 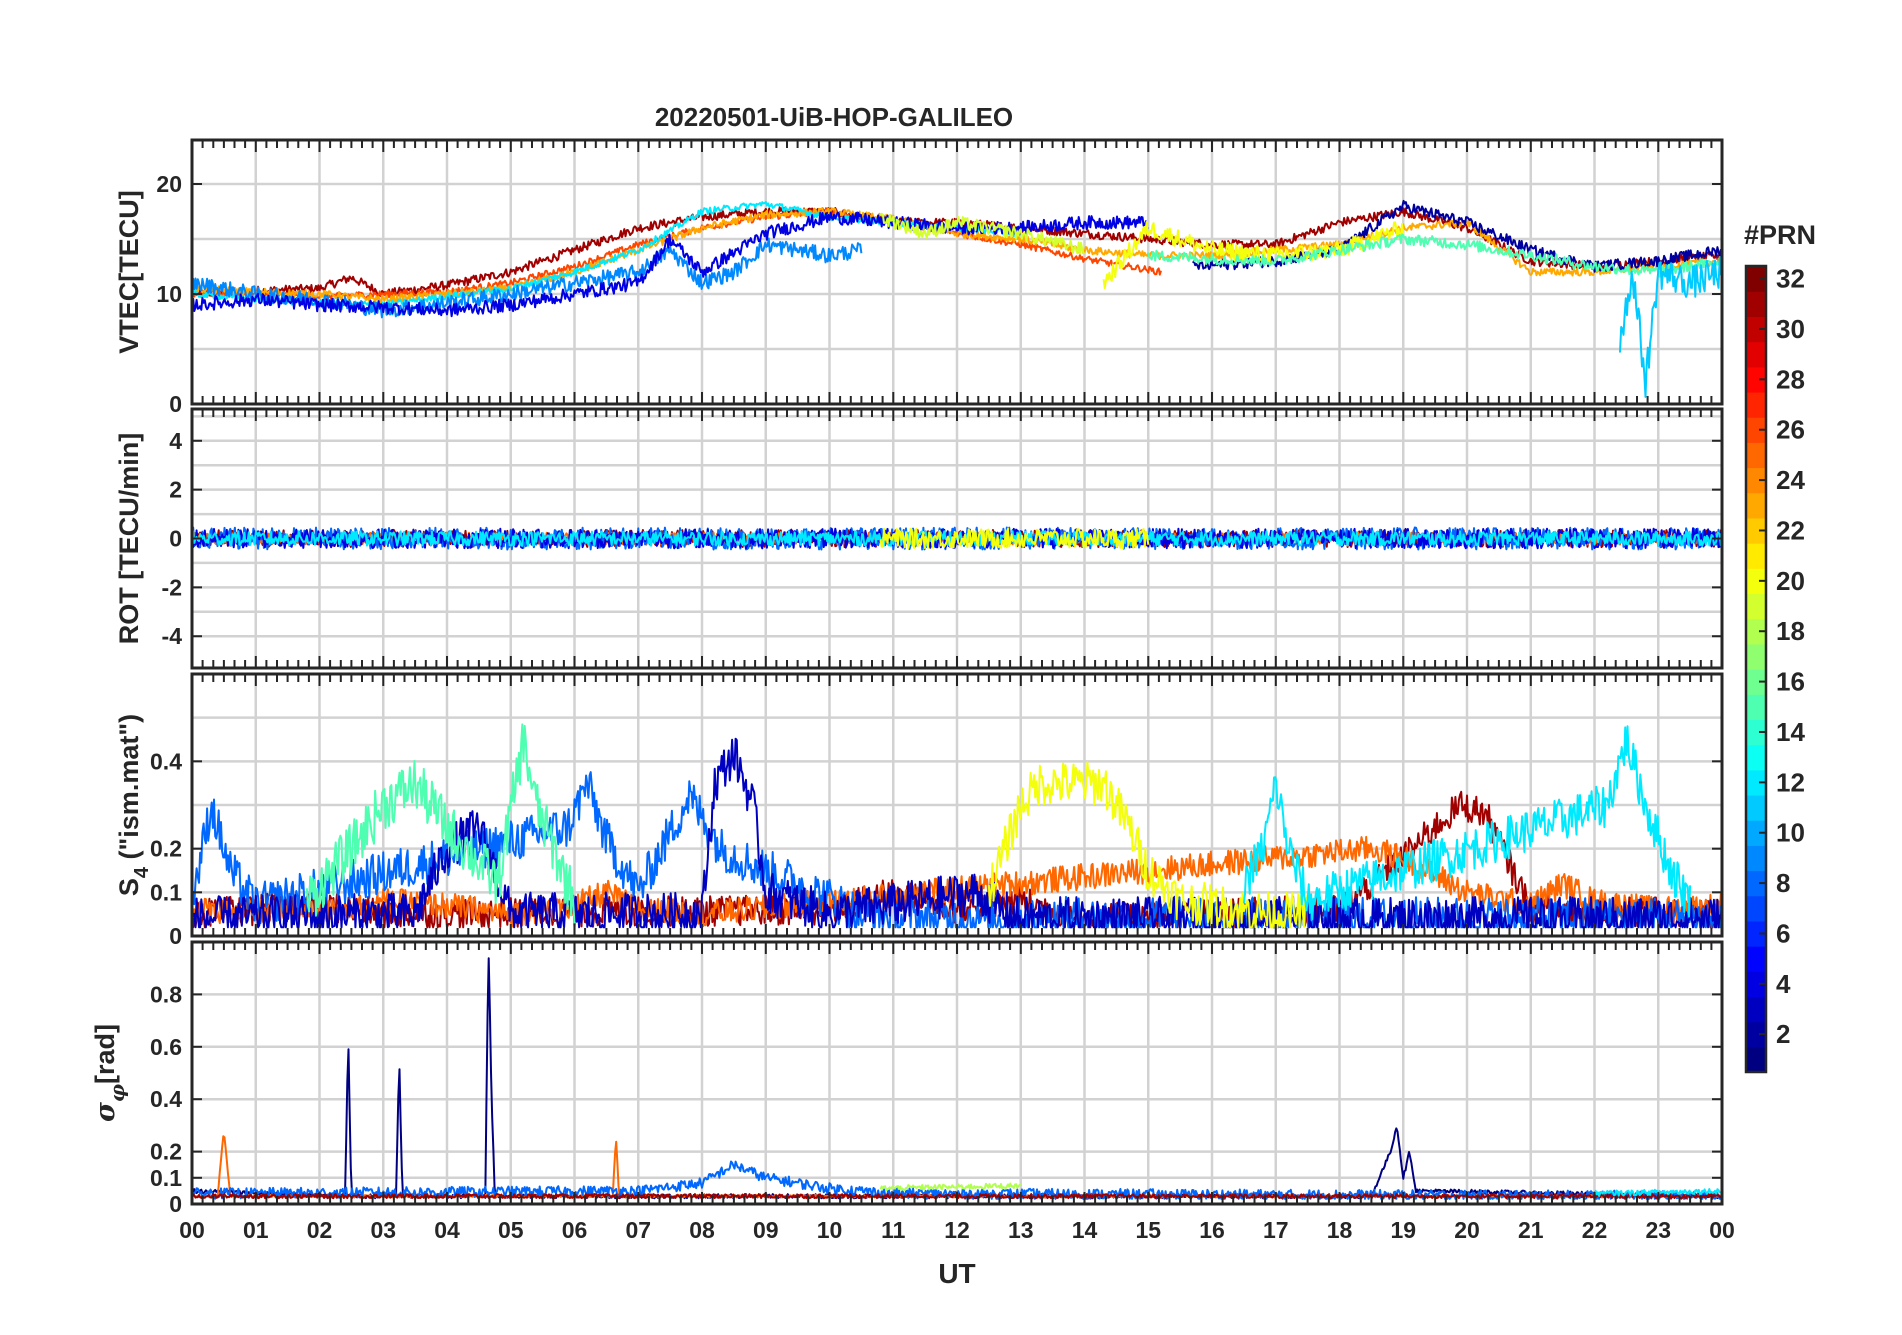 What do you see at coordinates (1403, 1230) in the screenshot?
I see `x-tick-label: 19` at bounding box center [1403, 1230].